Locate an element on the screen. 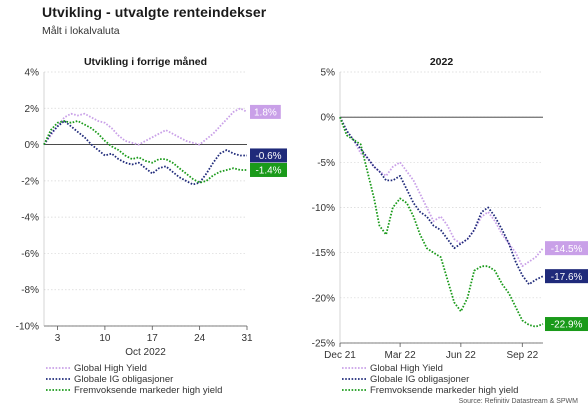 The image size is (588, 408). end-label-text: -1.4% is located at coordinates (268, 171).